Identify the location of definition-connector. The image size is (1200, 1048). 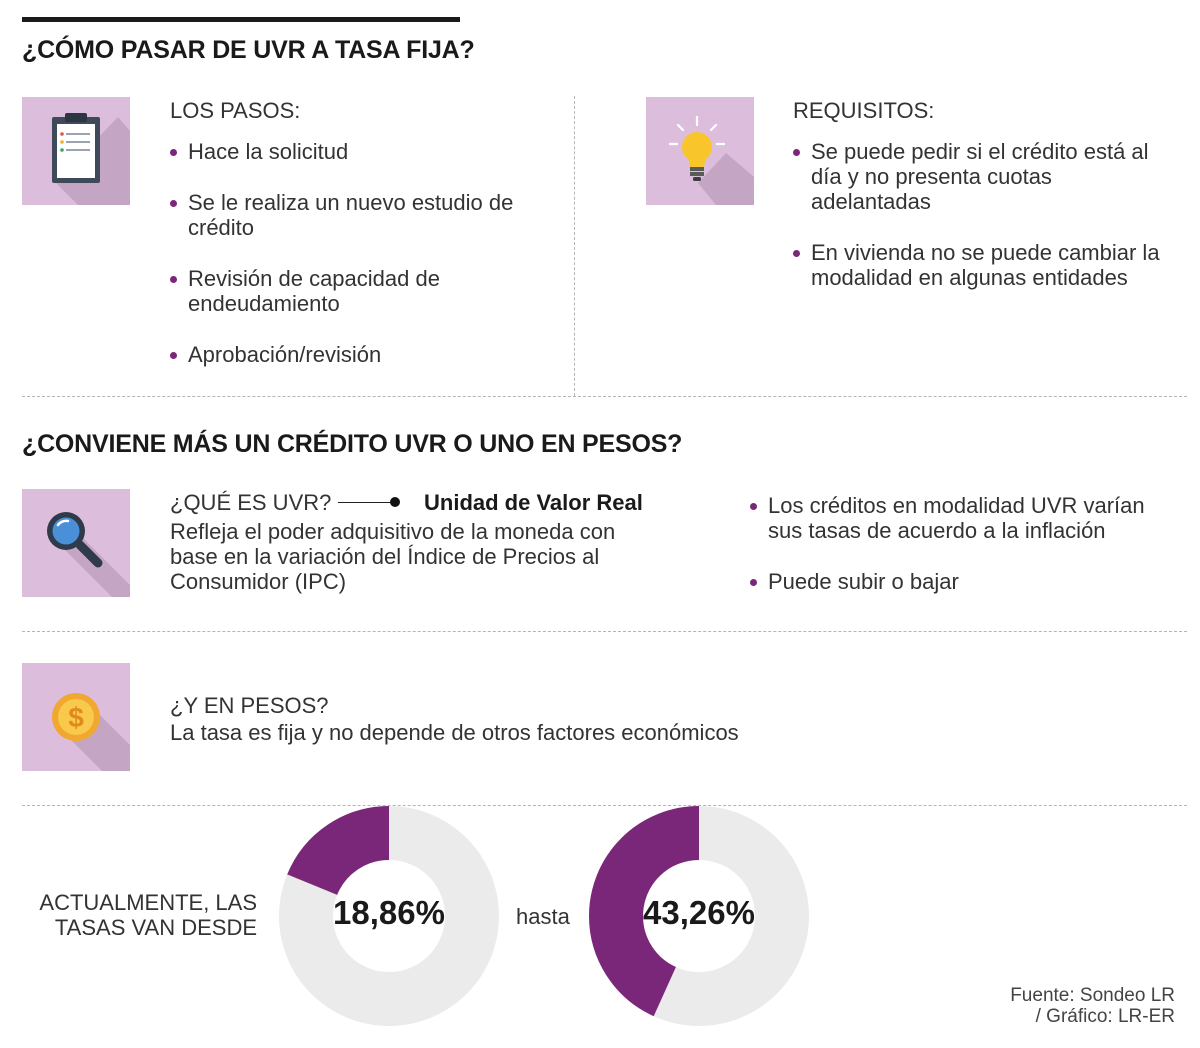
(366, 502).